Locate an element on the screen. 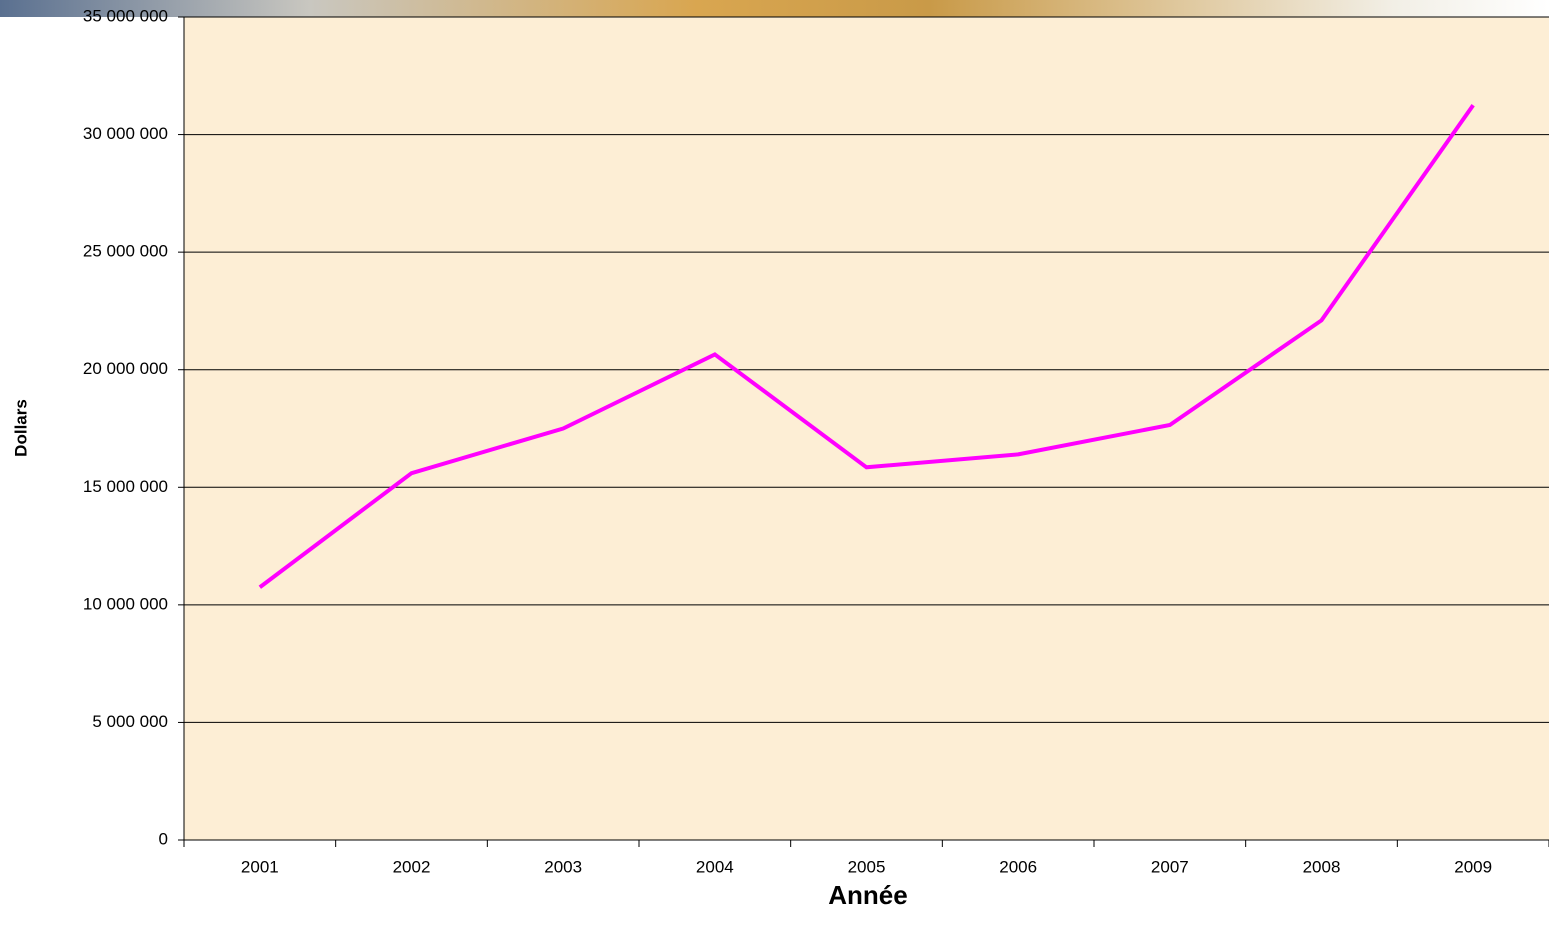  y-tick-label: 35 000 000 is located at coordinates (125, 15).